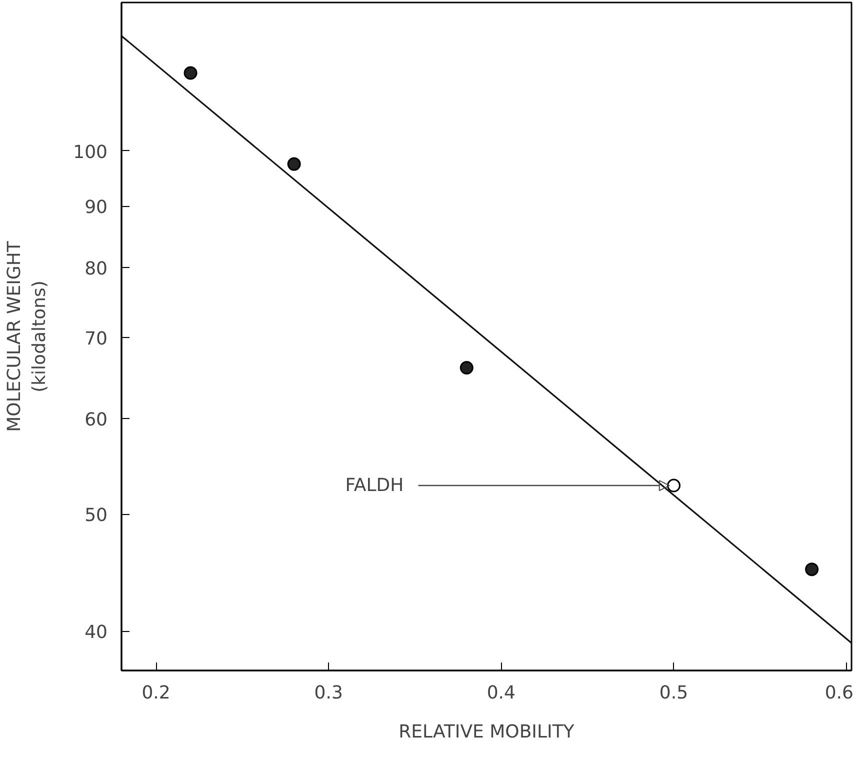 The image size is (853, 760). Describe the element at coordinates (96, 515) in the screenshot. I see `y-tick-label: 50` at that location.